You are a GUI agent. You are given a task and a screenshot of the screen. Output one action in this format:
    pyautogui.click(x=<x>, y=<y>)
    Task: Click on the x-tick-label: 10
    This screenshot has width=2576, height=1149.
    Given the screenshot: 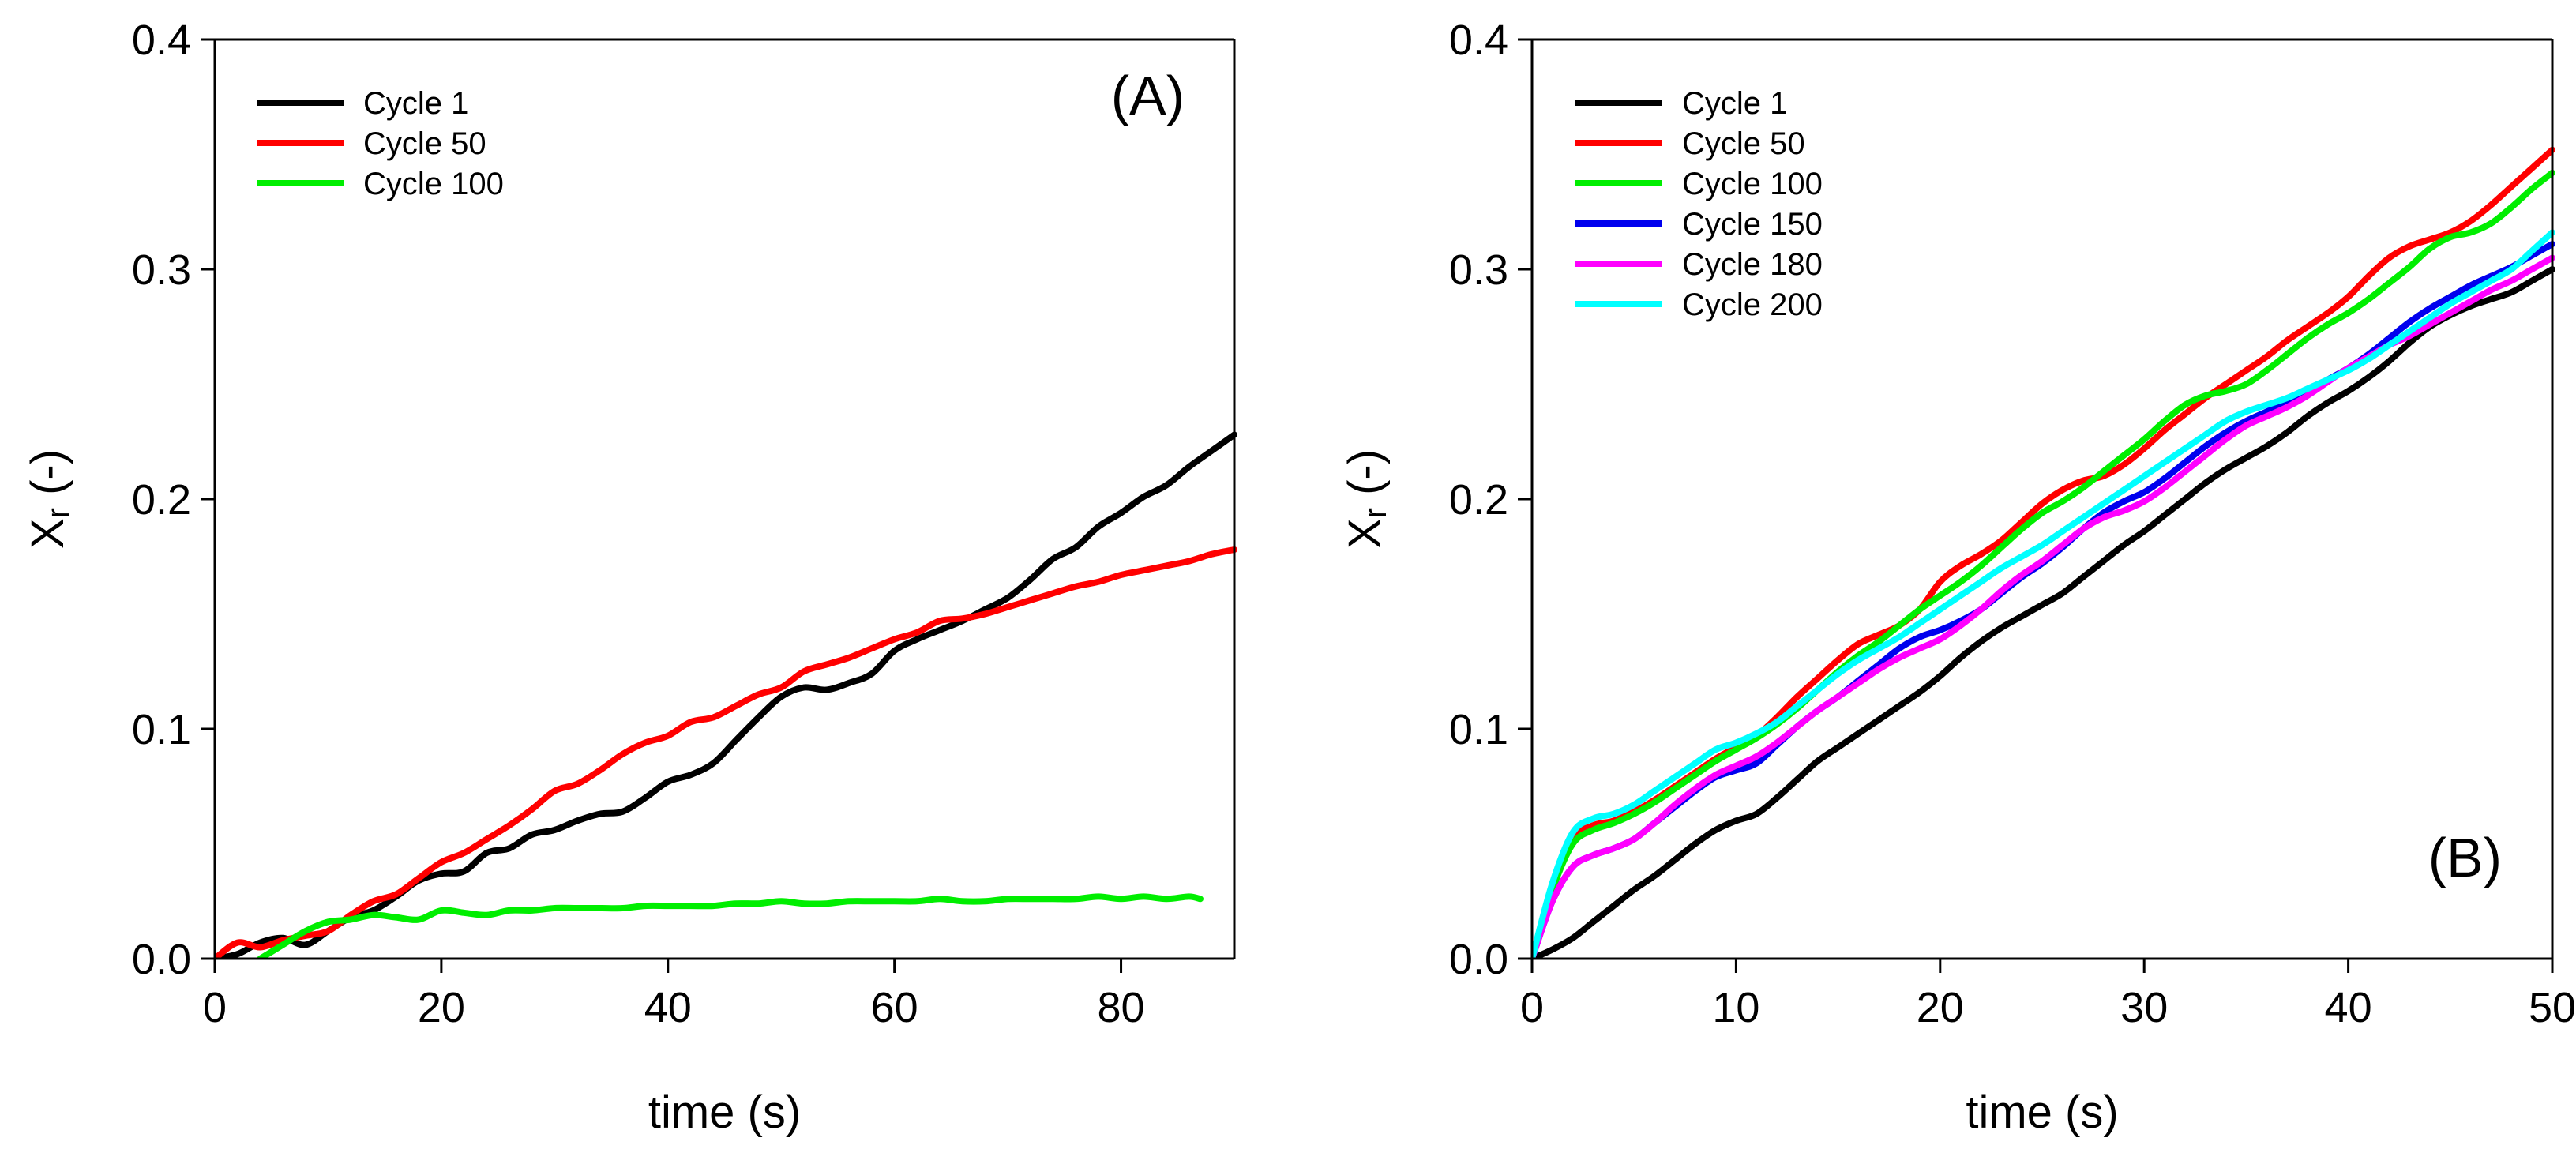 What is the action you would take?
    pyautogui.click(x=1735, y=1007)
    